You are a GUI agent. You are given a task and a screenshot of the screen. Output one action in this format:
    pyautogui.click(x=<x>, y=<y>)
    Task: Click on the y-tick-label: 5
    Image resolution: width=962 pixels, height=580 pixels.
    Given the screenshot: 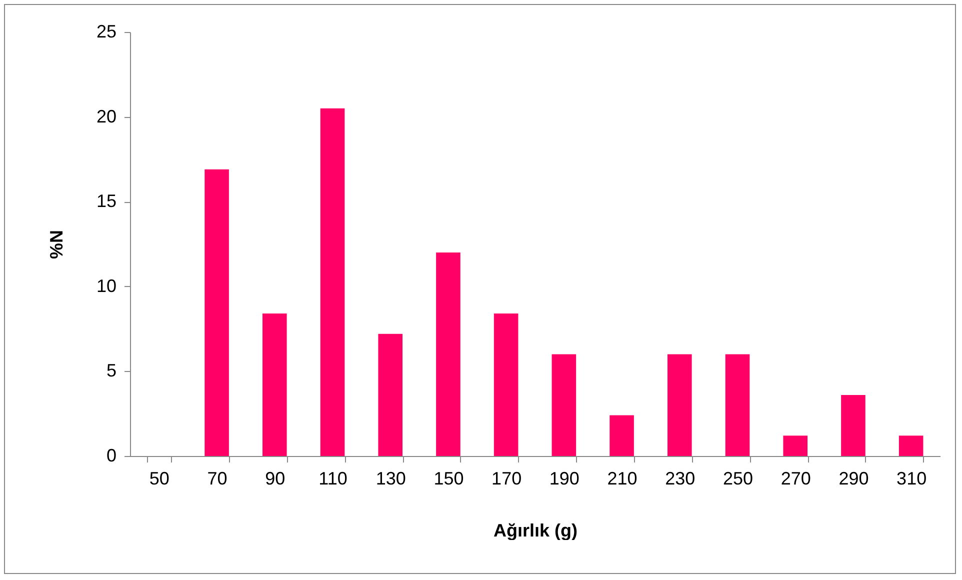 What is the action you would take?
    pyautogui.click(x=111, y=370)
    